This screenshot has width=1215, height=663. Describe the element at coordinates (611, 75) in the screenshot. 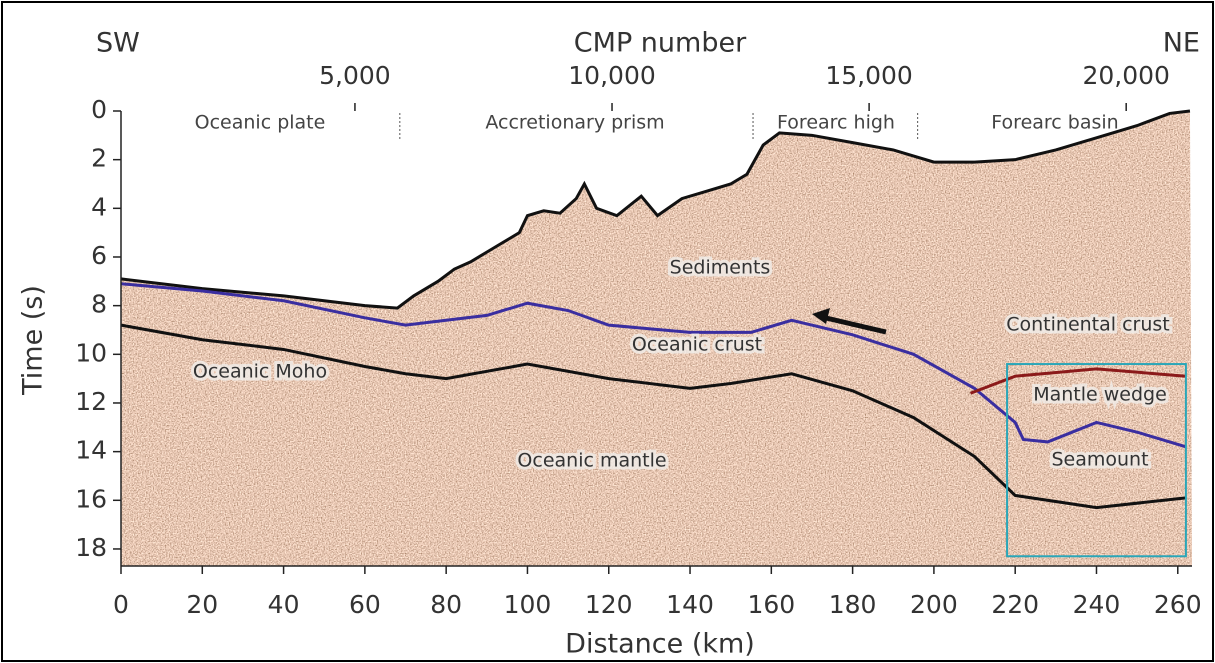

I see `x2-tick-label: 10,000` at that location.